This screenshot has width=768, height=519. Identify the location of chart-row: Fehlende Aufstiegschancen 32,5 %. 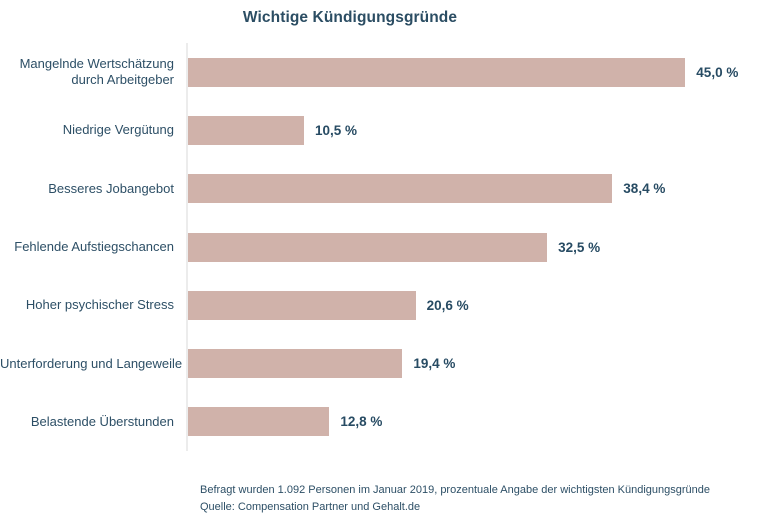
(384, 247).